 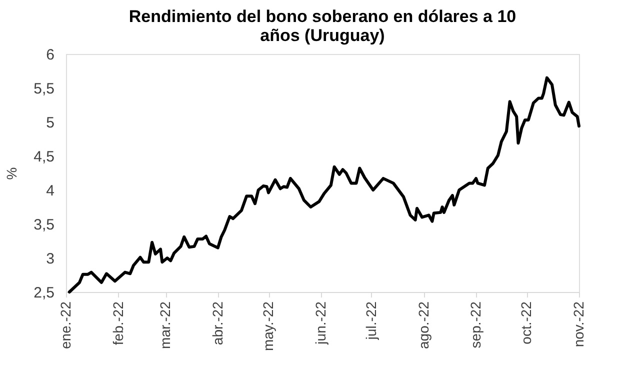 I want to click on y-tick-label: 2,5, so click(x=44, y=293).